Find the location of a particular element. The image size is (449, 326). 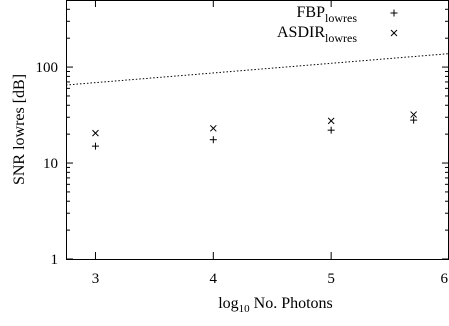

legend-marker-fbp is located at coordinates (394, 13).